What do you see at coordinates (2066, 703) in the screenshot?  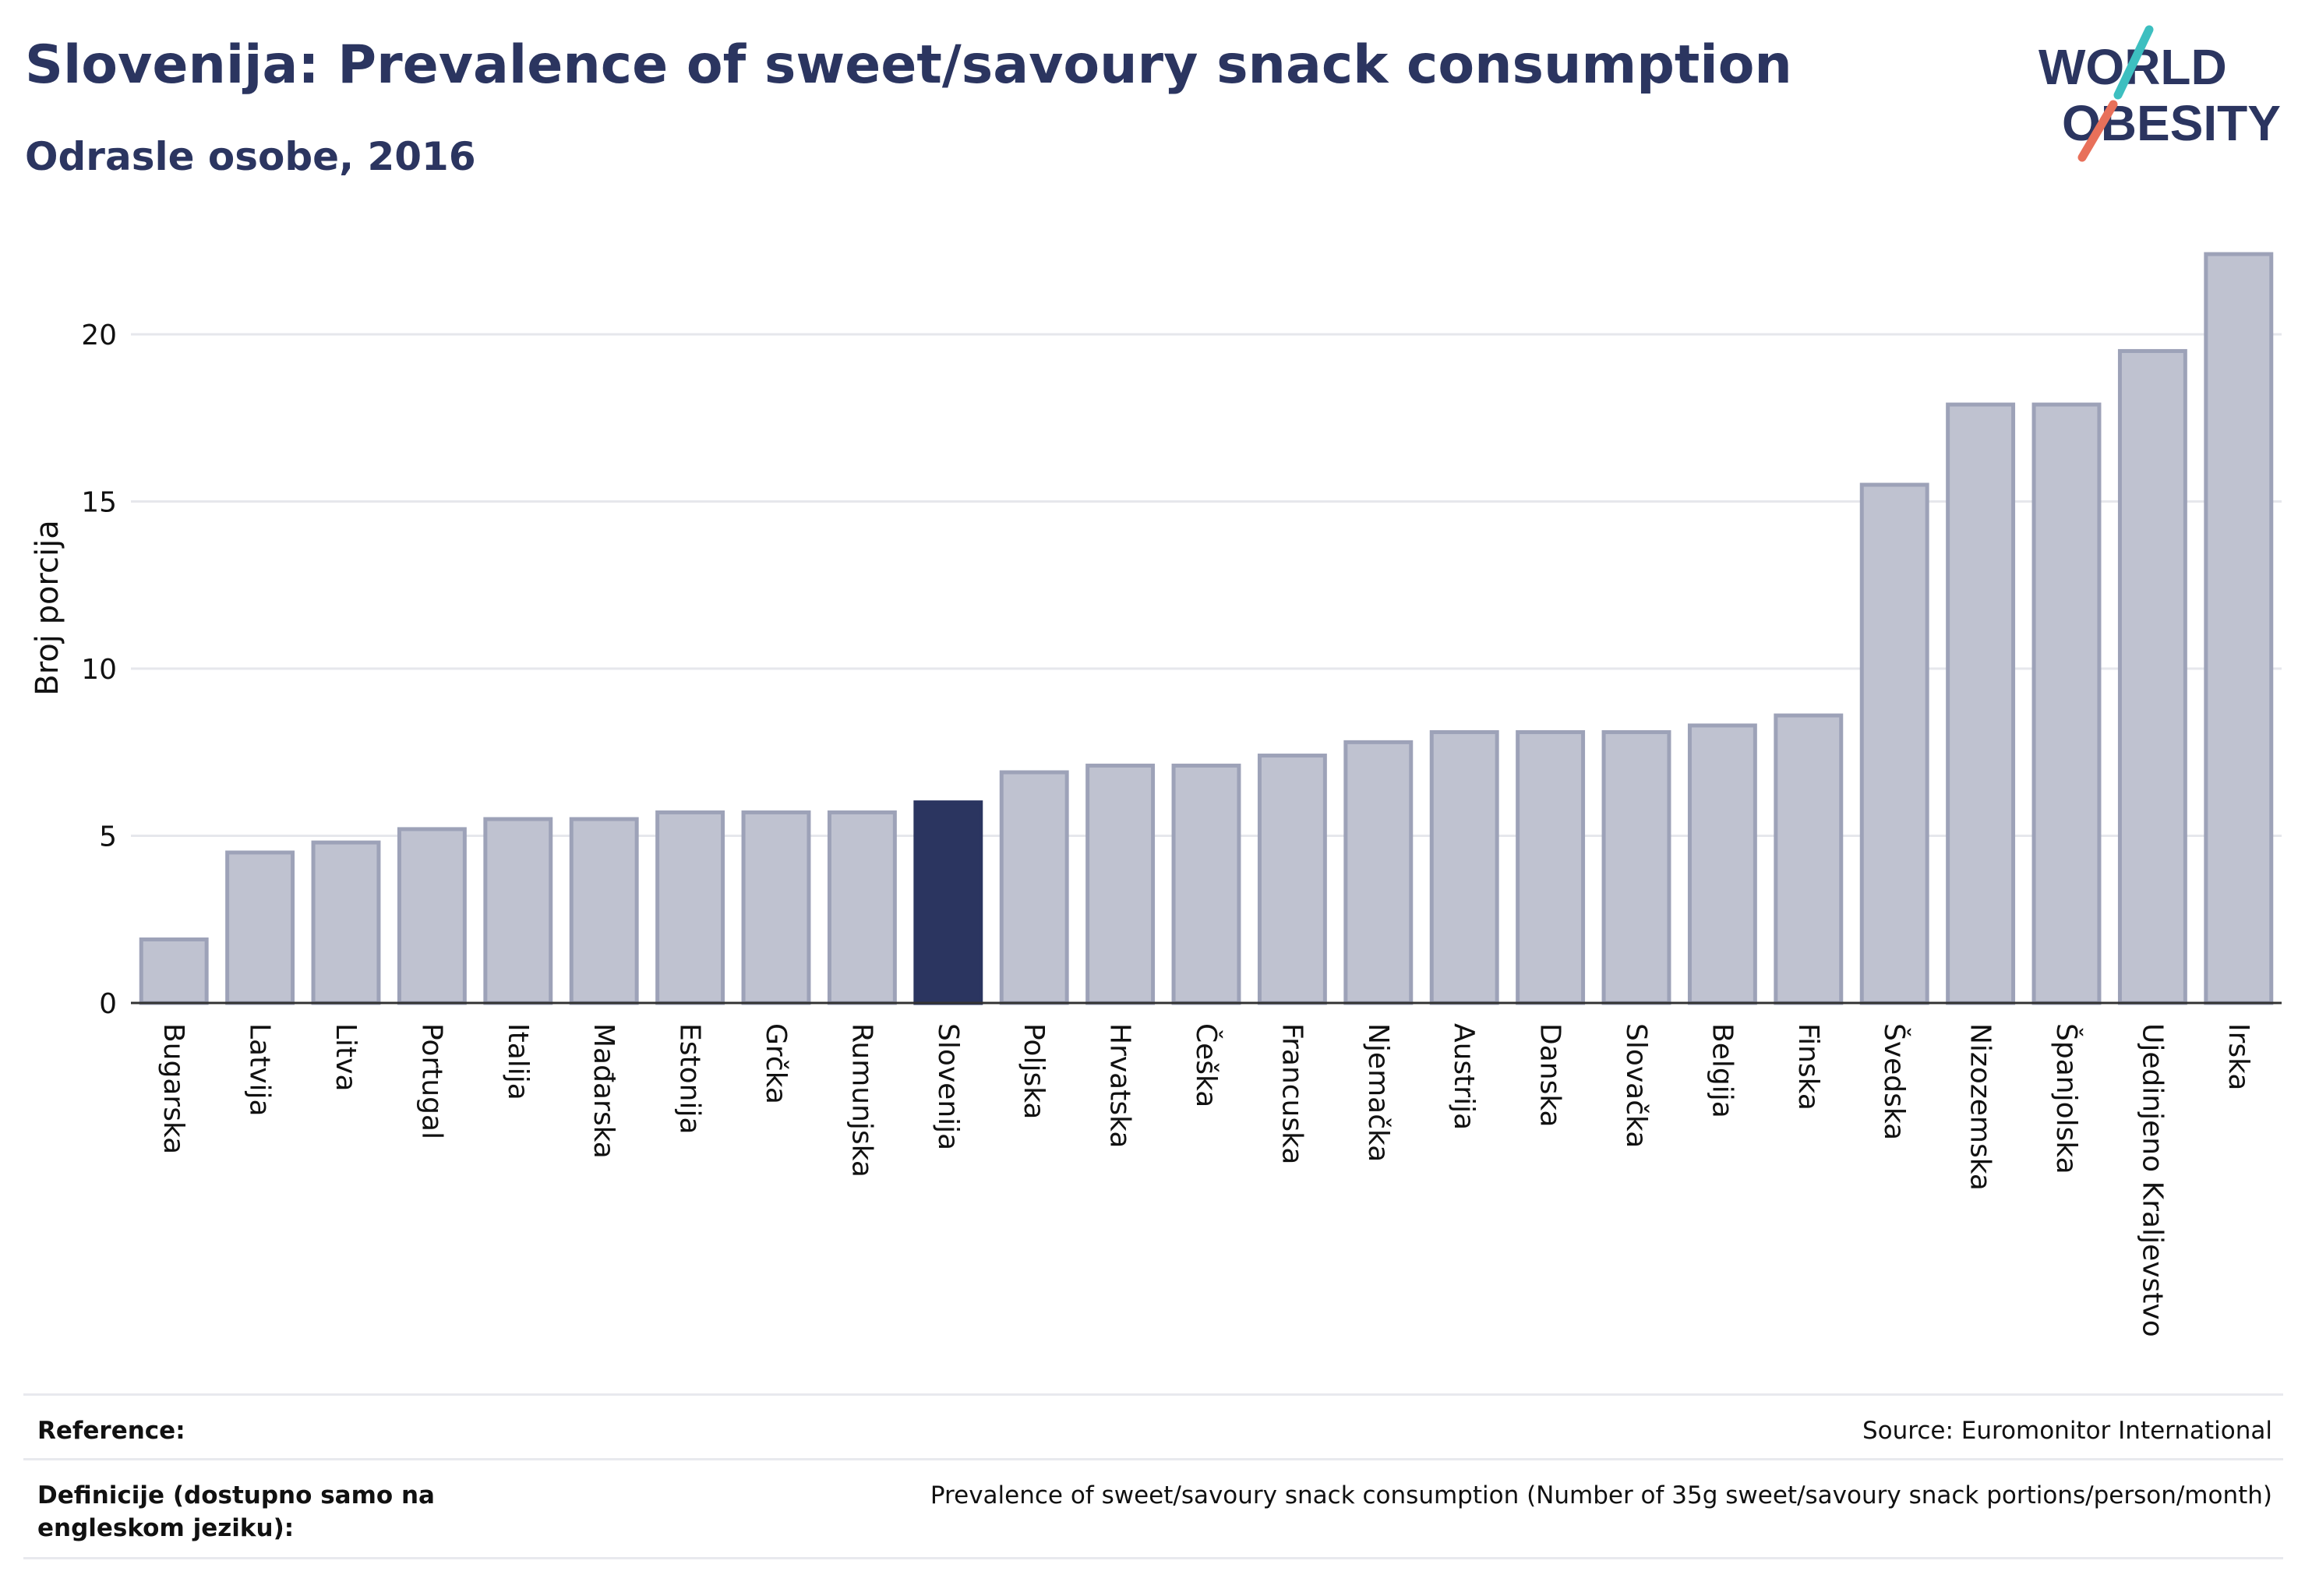 I see `bar-španjolska` at bounding box center [2066, 703].